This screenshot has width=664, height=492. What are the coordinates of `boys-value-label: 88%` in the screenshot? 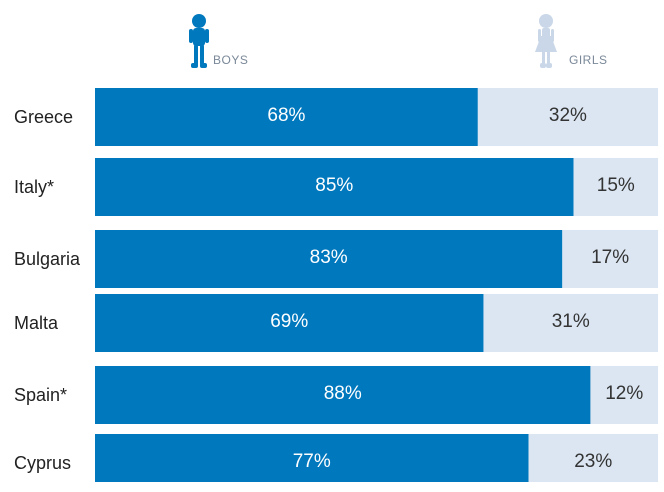 It's located at (342, 393).